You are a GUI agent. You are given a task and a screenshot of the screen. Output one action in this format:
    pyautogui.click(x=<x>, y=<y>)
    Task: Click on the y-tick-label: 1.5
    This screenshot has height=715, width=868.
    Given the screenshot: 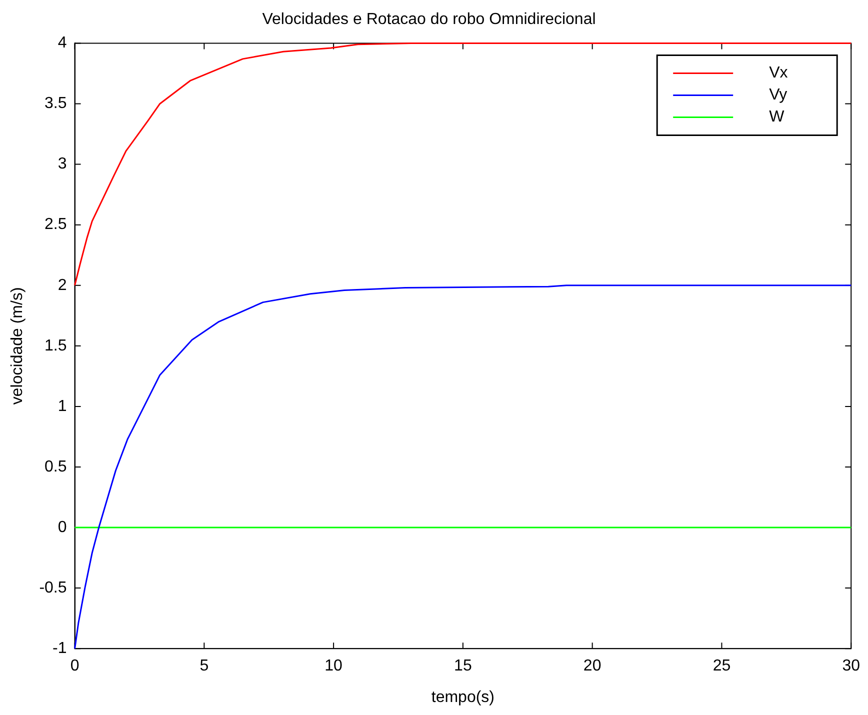 What is the action you would take?
    pyautogui.click(x=55, y=345)
    